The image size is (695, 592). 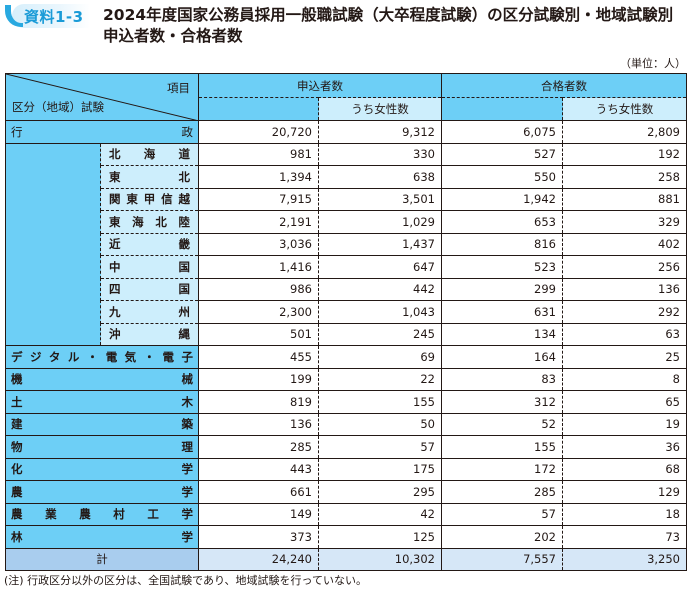 I want to click on cell-applicants-women: 10,302, so click(x=380, y=559).